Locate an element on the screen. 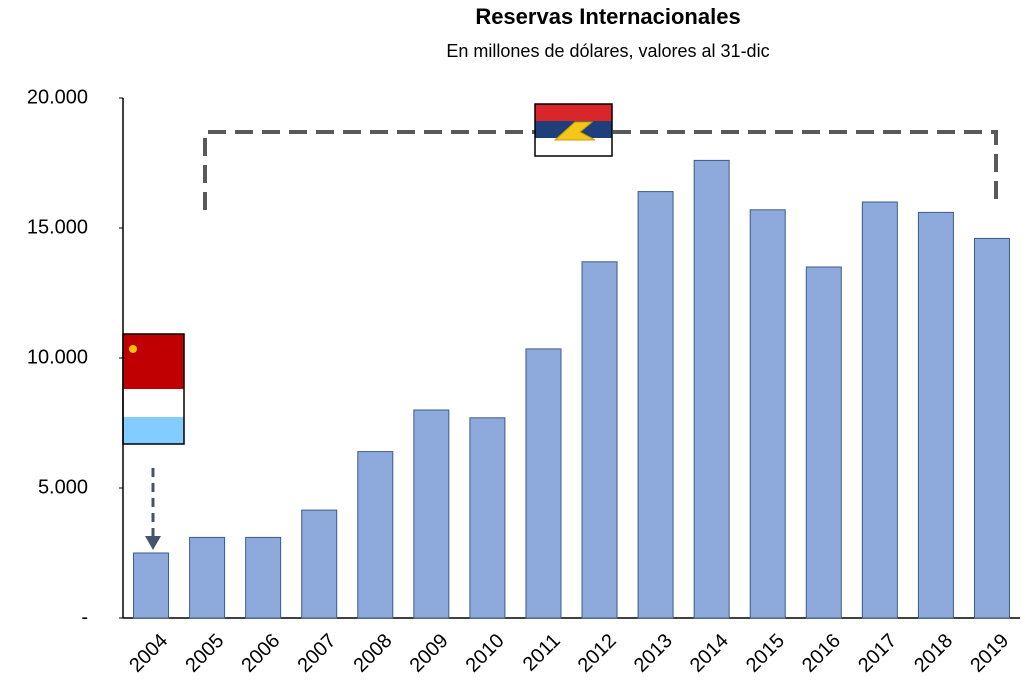 This screenshot has height=698, width=1025. x-tick-label: 2008 is located at coordinates (373, 653).